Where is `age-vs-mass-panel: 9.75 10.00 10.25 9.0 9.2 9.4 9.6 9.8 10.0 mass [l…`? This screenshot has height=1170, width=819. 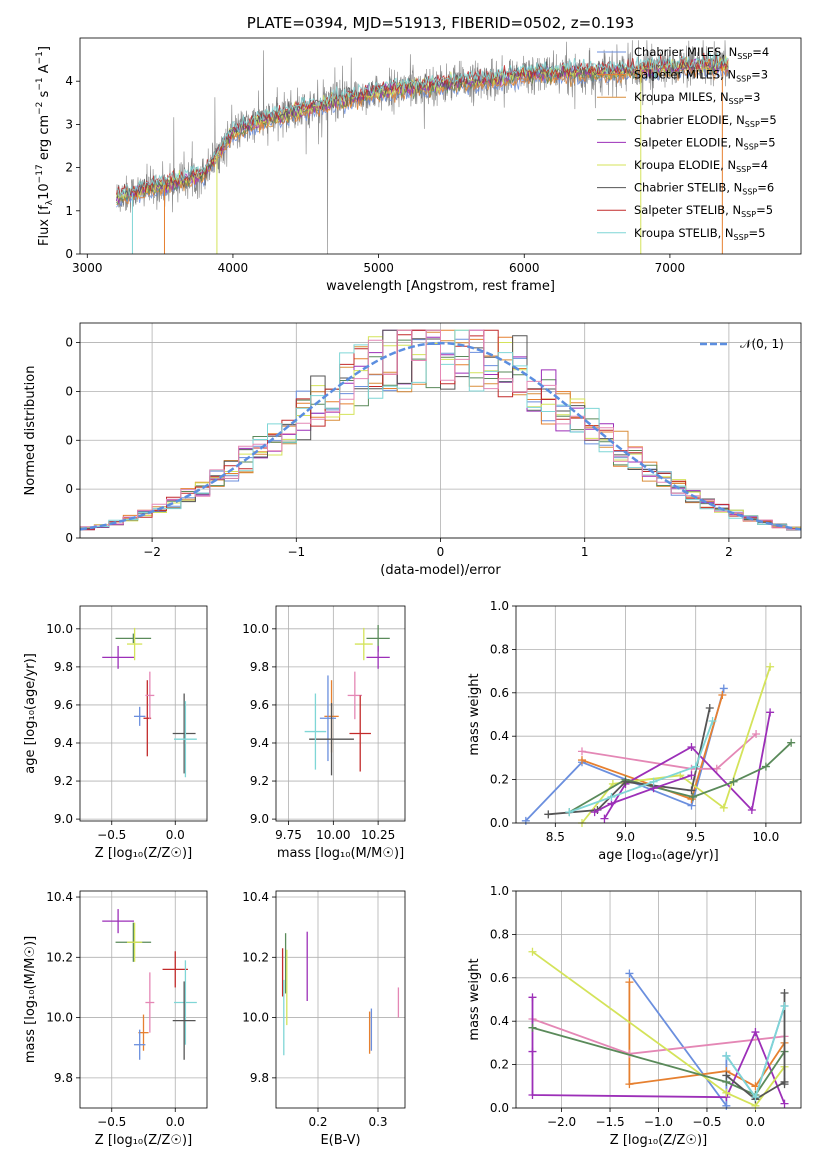 age-vs-mass-panel: 9.75 10.00 10.25 9.0 9.2 9.4 9.6 9.8 10.0 mass [l… is located at coordinates (324, 733).